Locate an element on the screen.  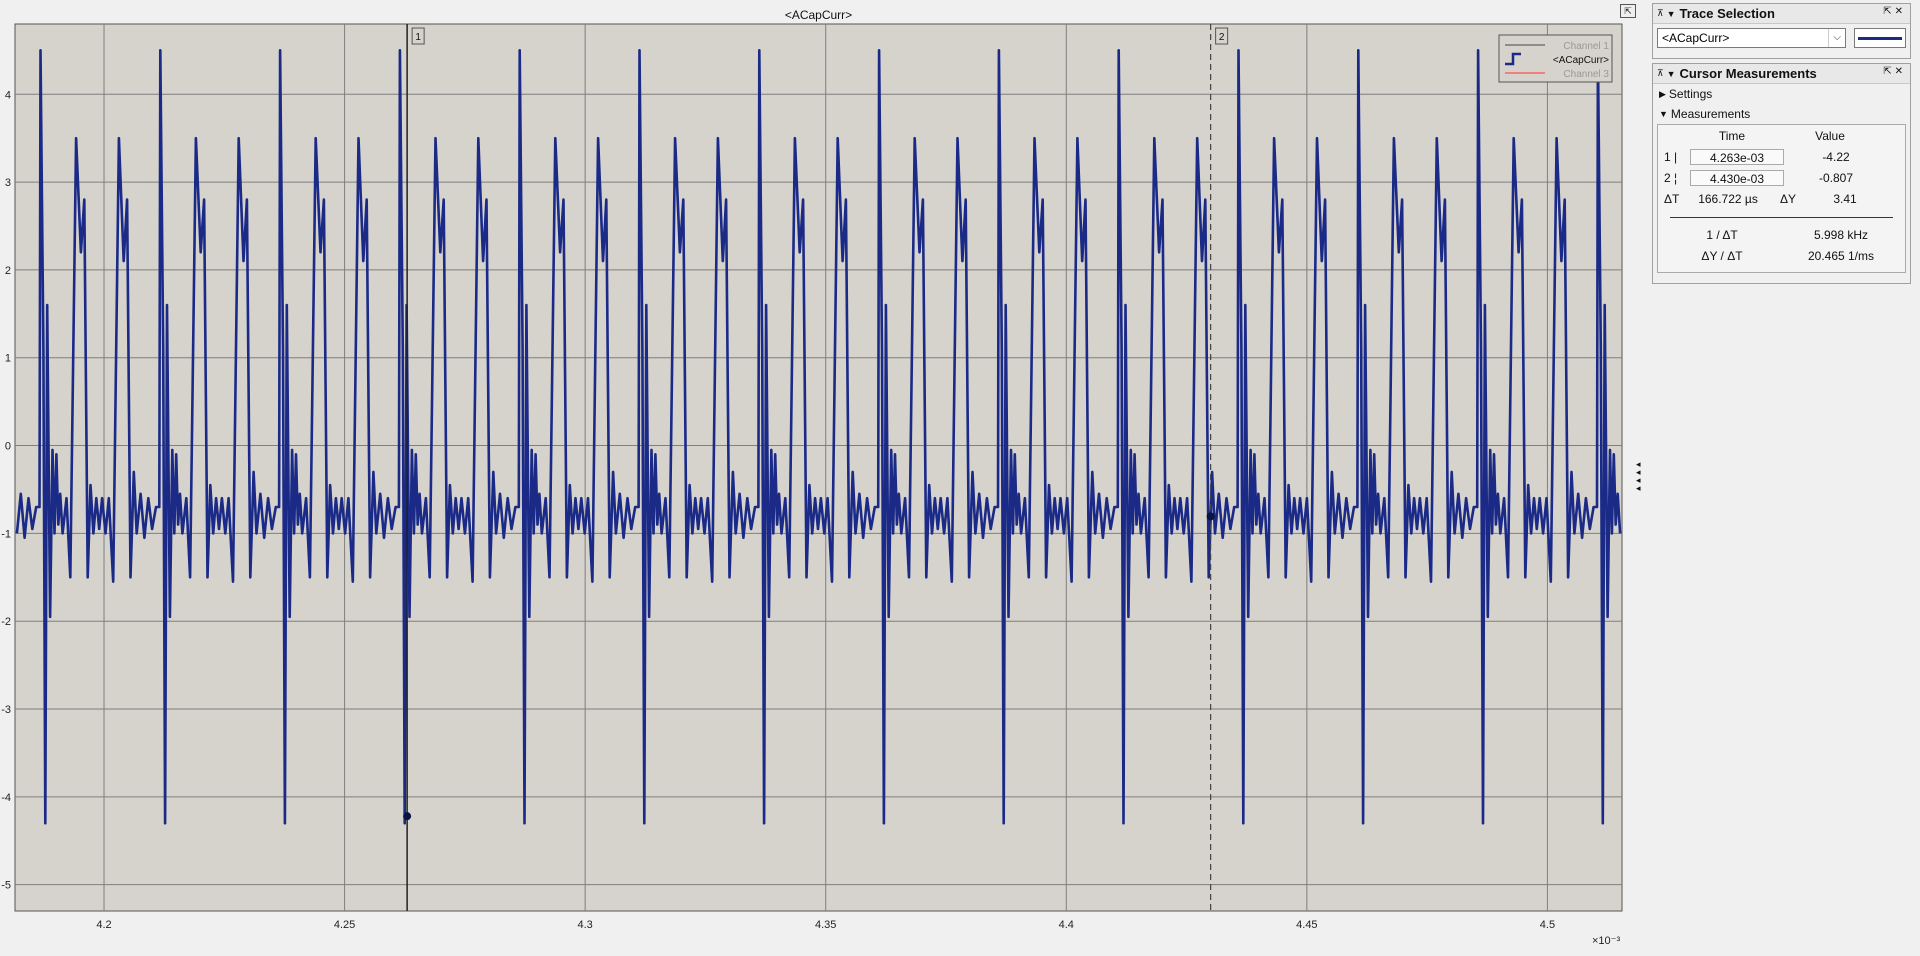
measurements-header-row: Time Value is located at coordinates (1781, 135).